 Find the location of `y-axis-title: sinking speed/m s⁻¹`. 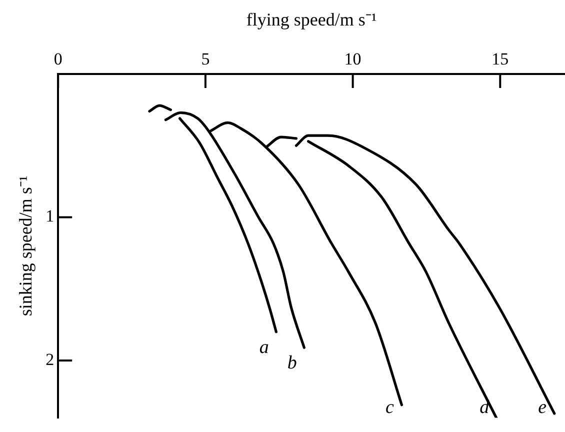

y-axis-title: sinking speed/m s⁻¹ is located at coordinates (26, 246).